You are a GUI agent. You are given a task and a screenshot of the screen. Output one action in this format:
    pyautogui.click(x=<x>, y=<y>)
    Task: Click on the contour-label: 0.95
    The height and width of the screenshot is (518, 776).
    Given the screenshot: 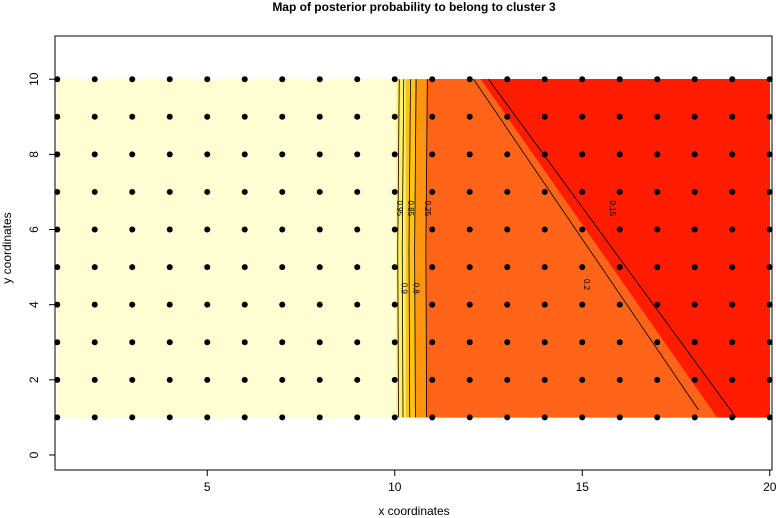 What is the action you would take?
    pyautogui.click(x=399, y=209)
    